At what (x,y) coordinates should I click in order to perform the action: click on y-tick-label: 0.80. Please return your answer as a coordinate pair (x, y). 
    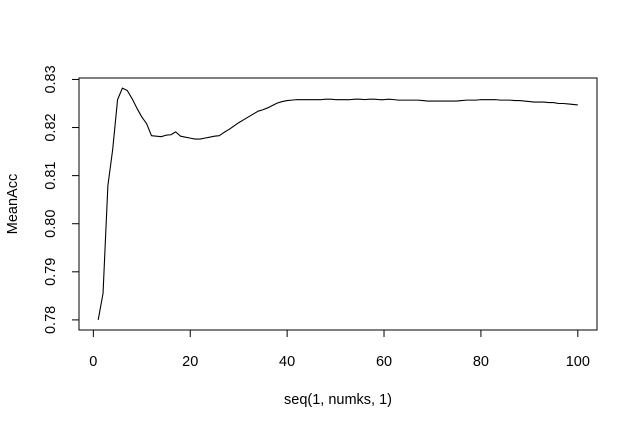
    Looking at the image, I should click on (51, 224).